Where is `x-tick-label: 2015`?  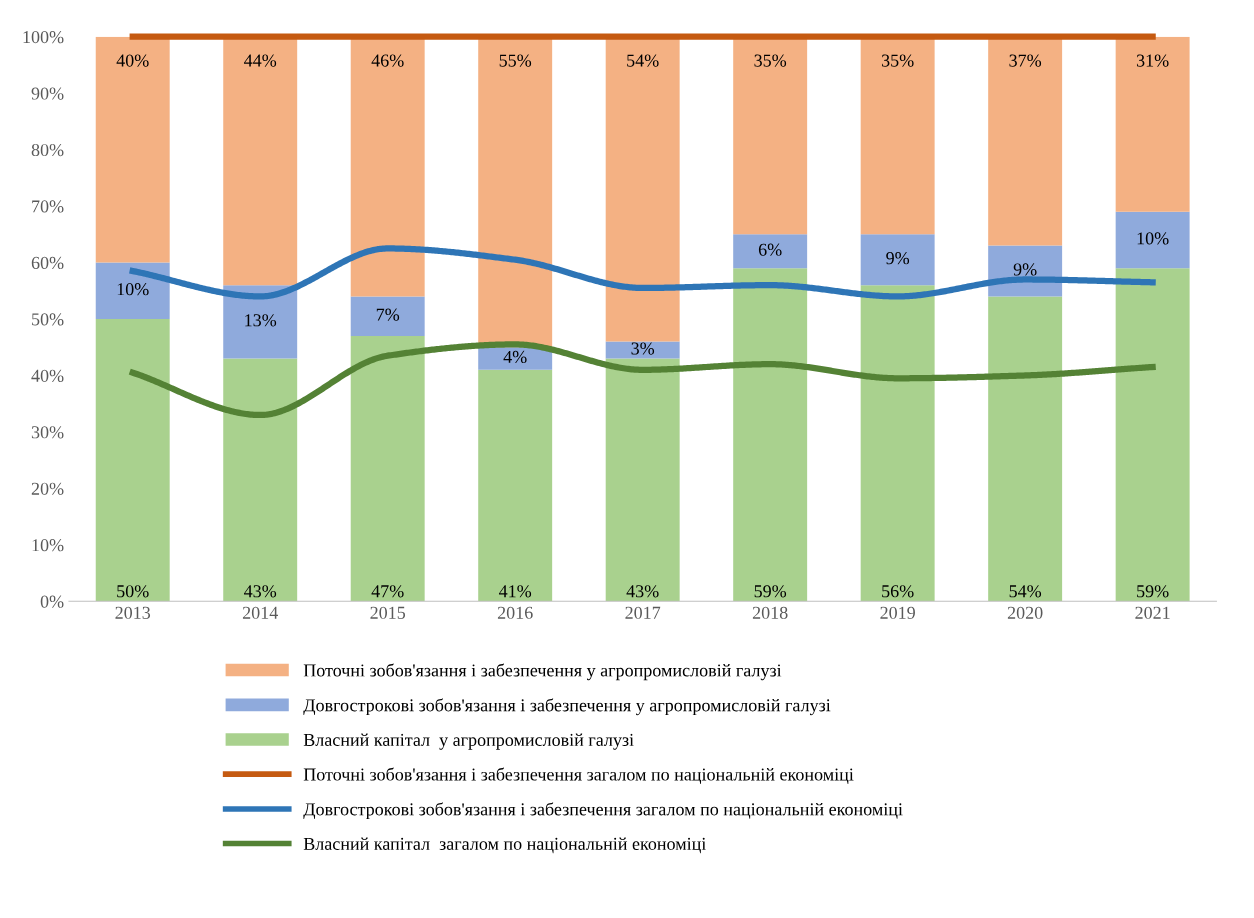
x-tick-label: 2015 is located at coordinates (388, 612).